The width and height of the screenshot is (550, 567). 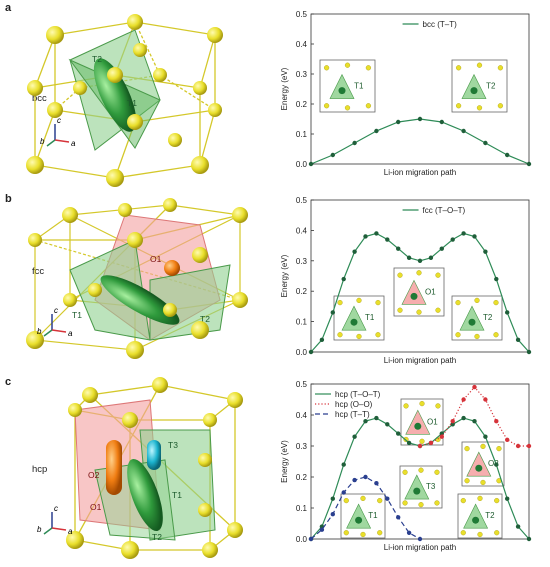 I want to click on plot-frame, so click(x=420, y=89).